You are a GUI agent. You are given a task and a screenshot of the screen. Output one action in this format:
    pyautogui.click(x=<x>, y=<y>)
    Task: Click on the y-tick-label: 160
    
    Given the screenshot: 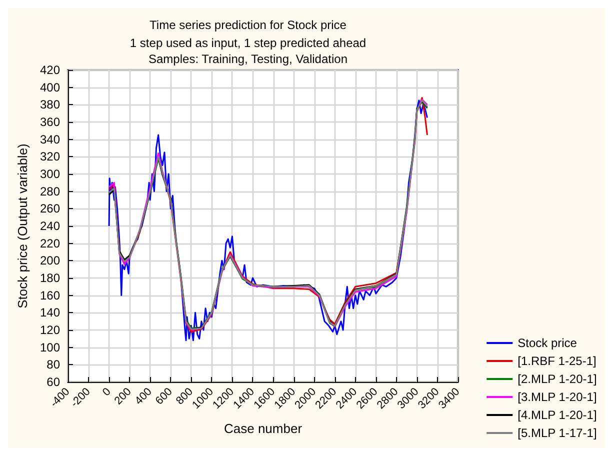 What is the action you would take?
    pyautogui.click(x=50, y=295)
    